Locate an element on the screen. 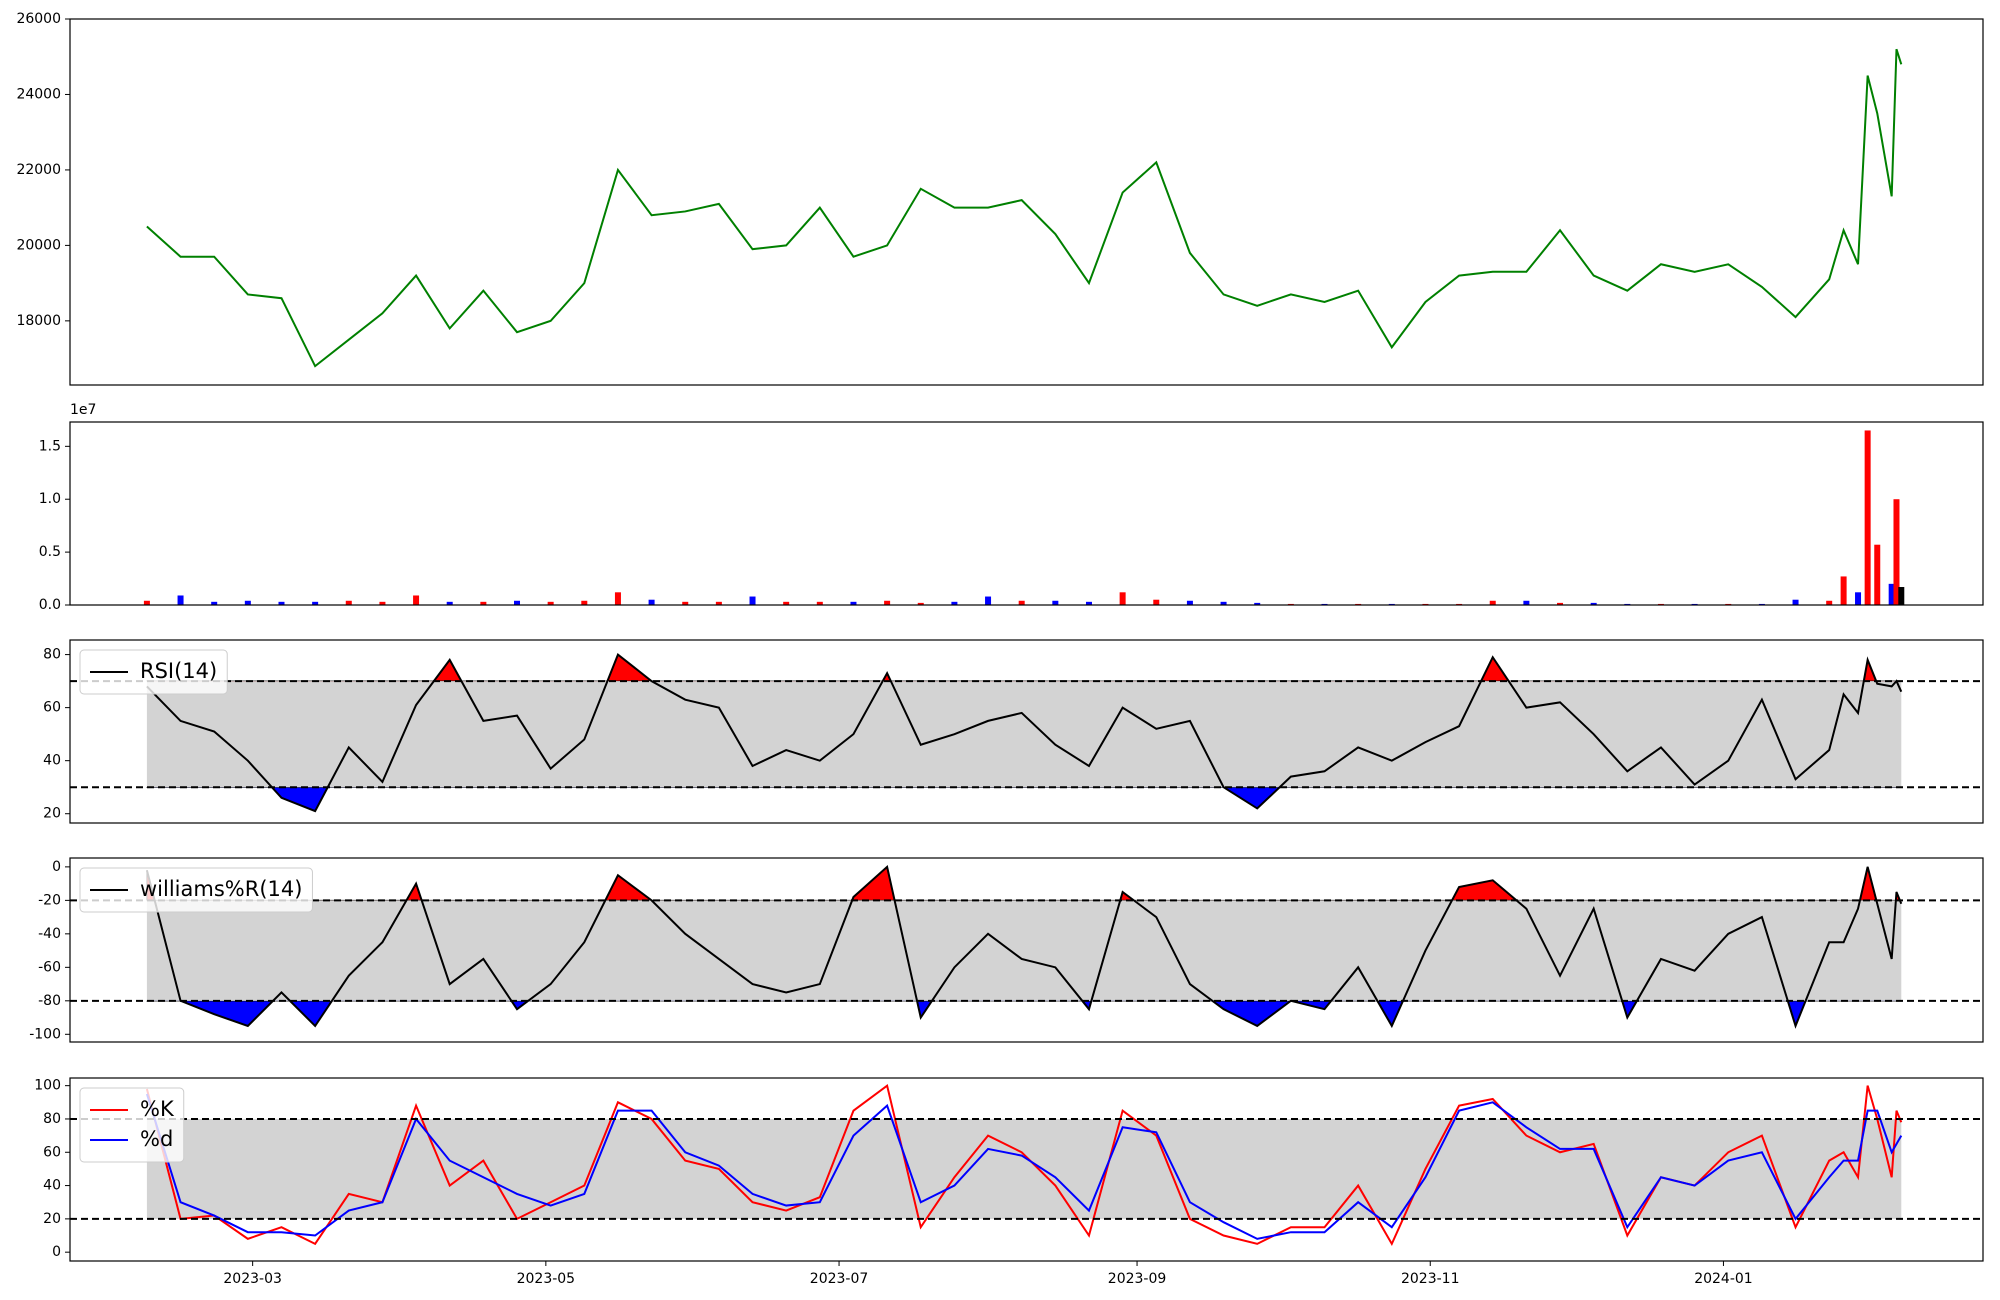  y-tick-label: 18000 is located at coordinates (38, 321).